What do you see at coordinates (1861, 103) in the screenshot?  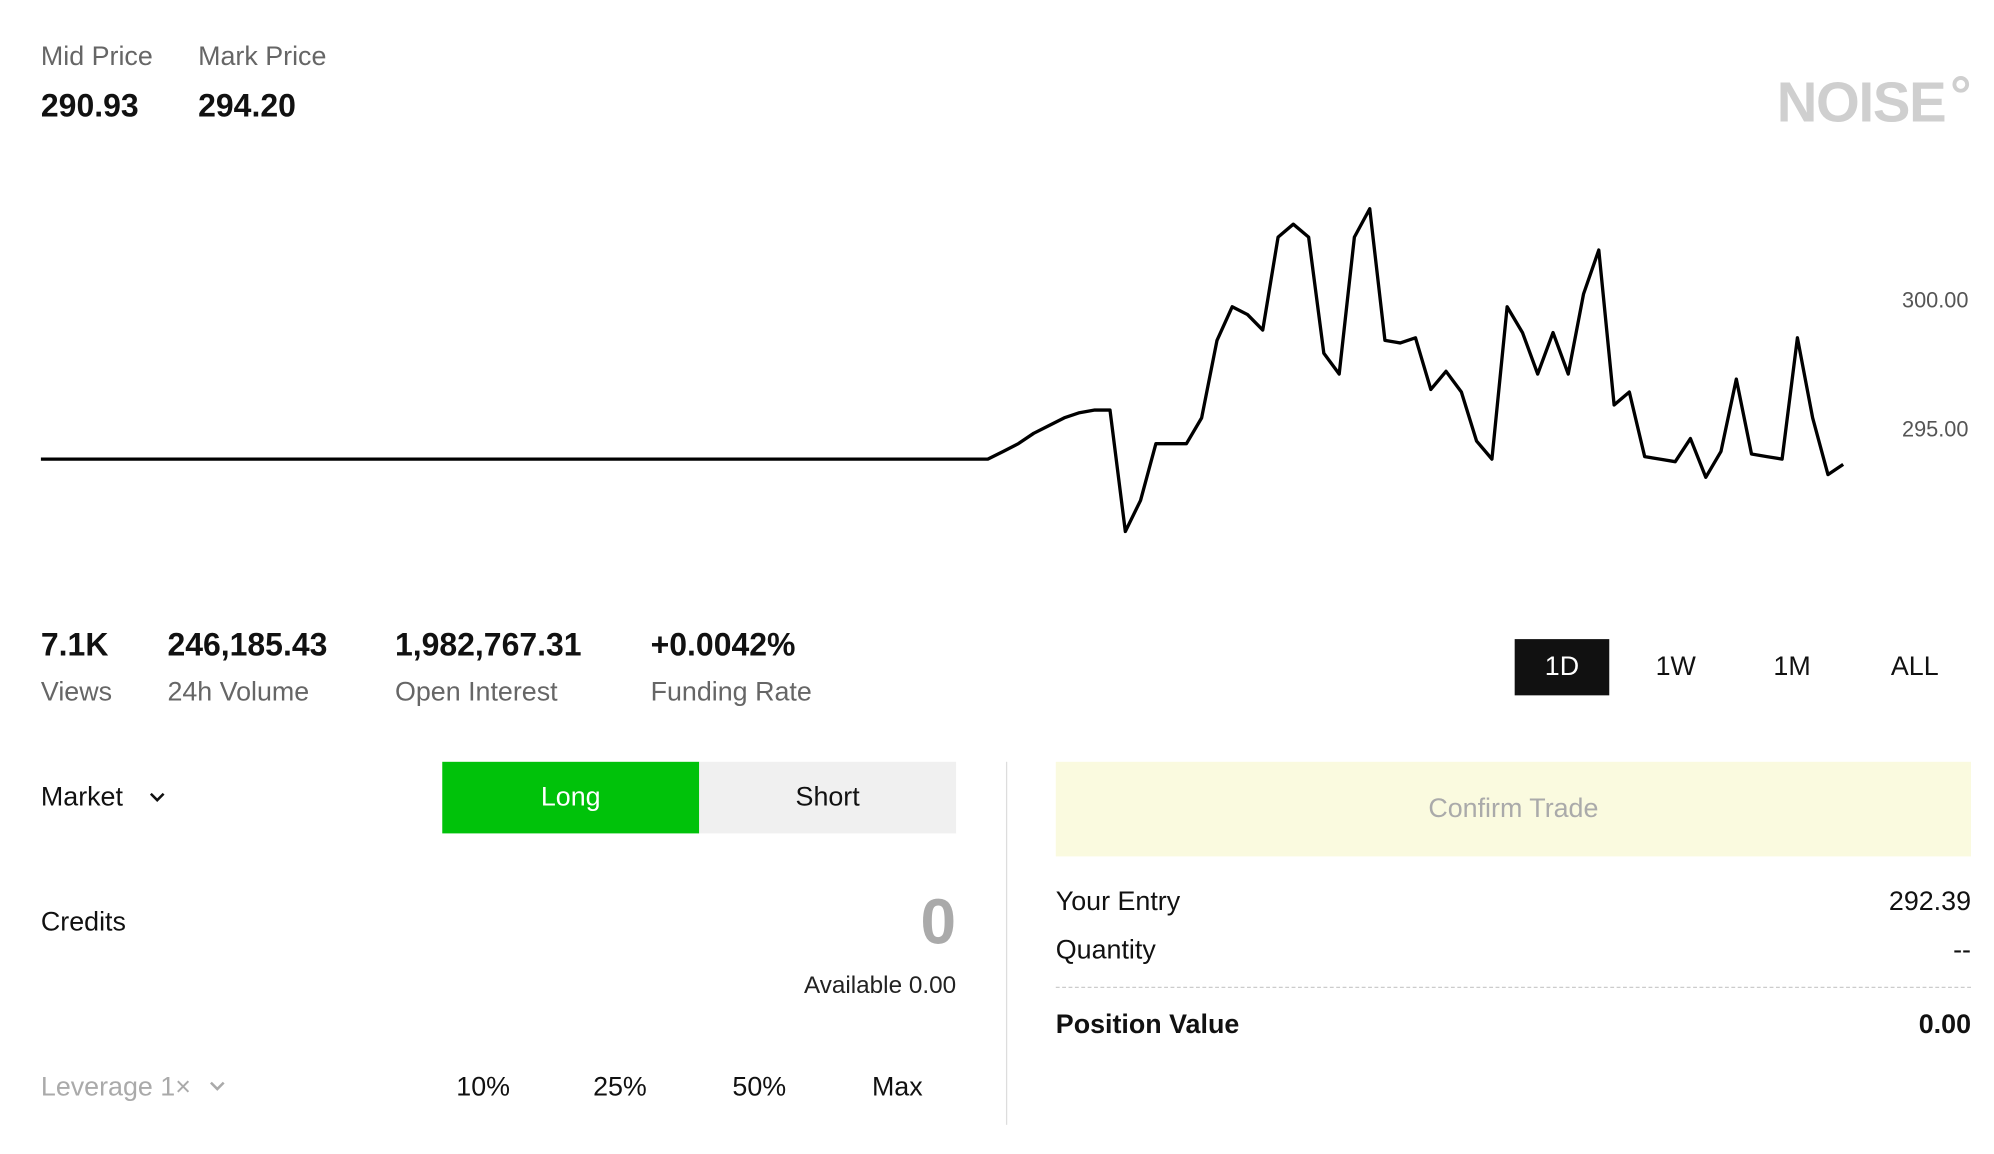 I see `logo: NOISE` at bounding box center [1861, 103].